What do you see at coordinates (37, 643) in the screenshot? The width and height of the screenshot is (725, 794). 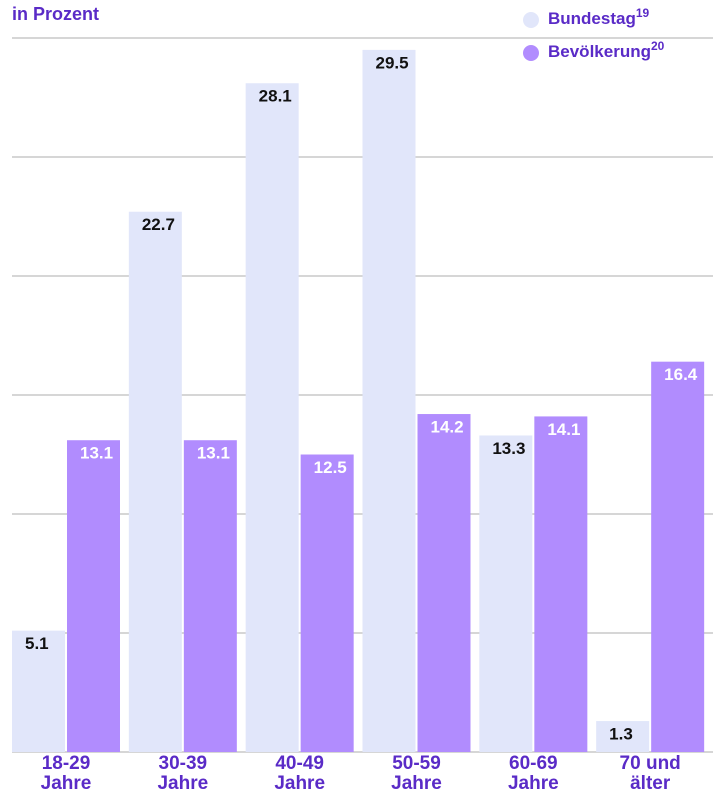 I see `value-label: 5.1` at bounding box center [37, 643].